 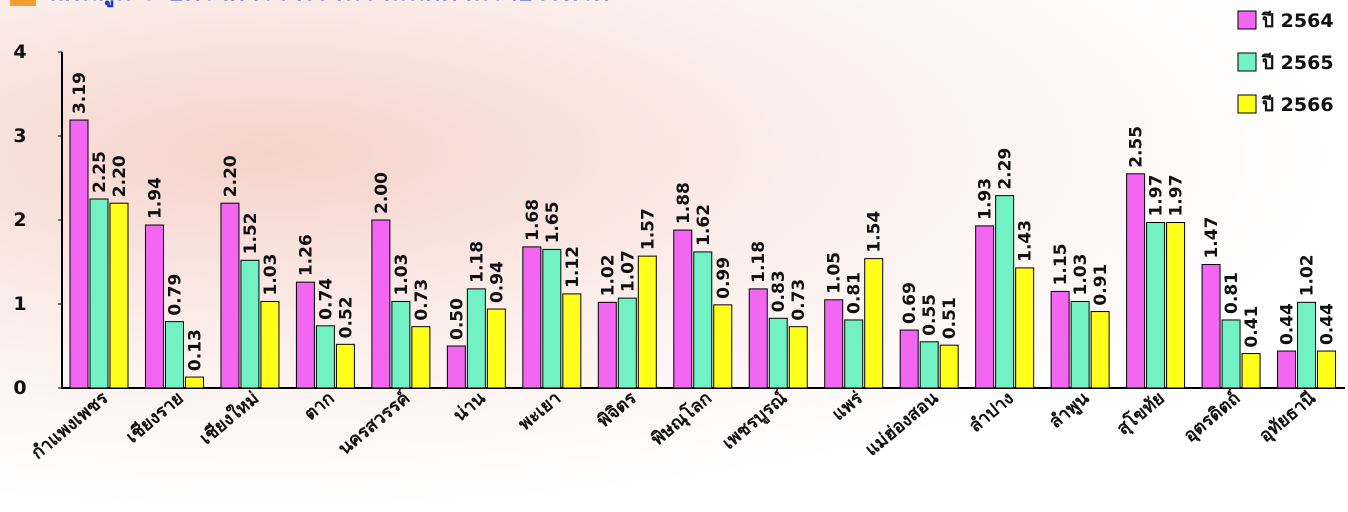 What do you see at coordinates (155, 198) in the screenshot?
I see `value-label: 1.94` at bounding box center [155, 198].